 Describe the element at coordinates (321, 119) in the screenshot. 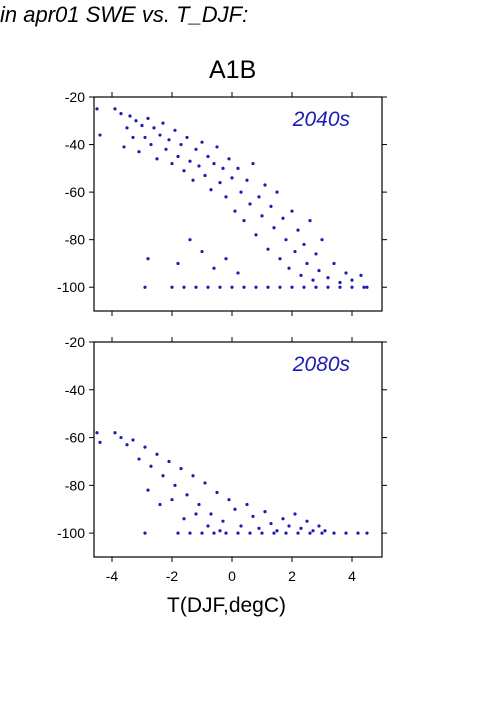

I see `panel-1-period-label: 2040s` at that location.